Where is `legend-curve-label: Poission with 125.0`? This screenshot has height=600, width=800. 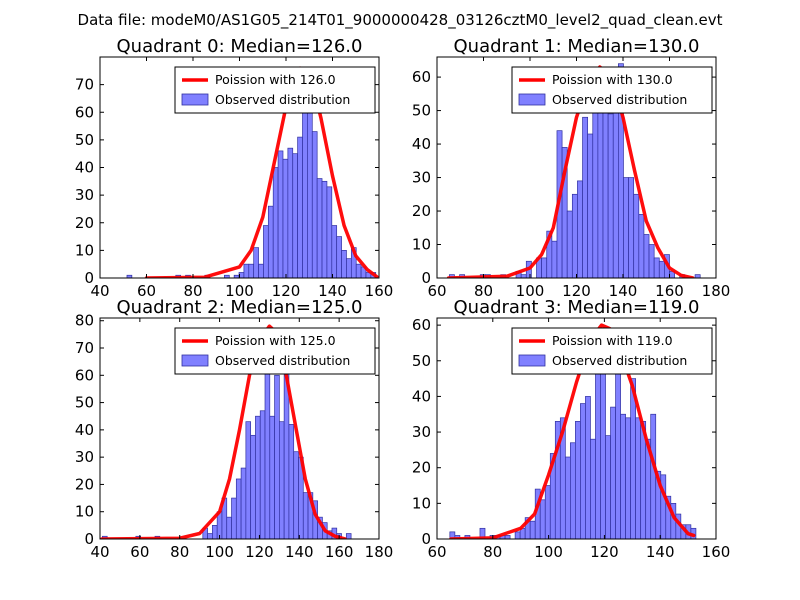
legend-curve-label: Poission with 125.0 is located at coordinates (275, 340).